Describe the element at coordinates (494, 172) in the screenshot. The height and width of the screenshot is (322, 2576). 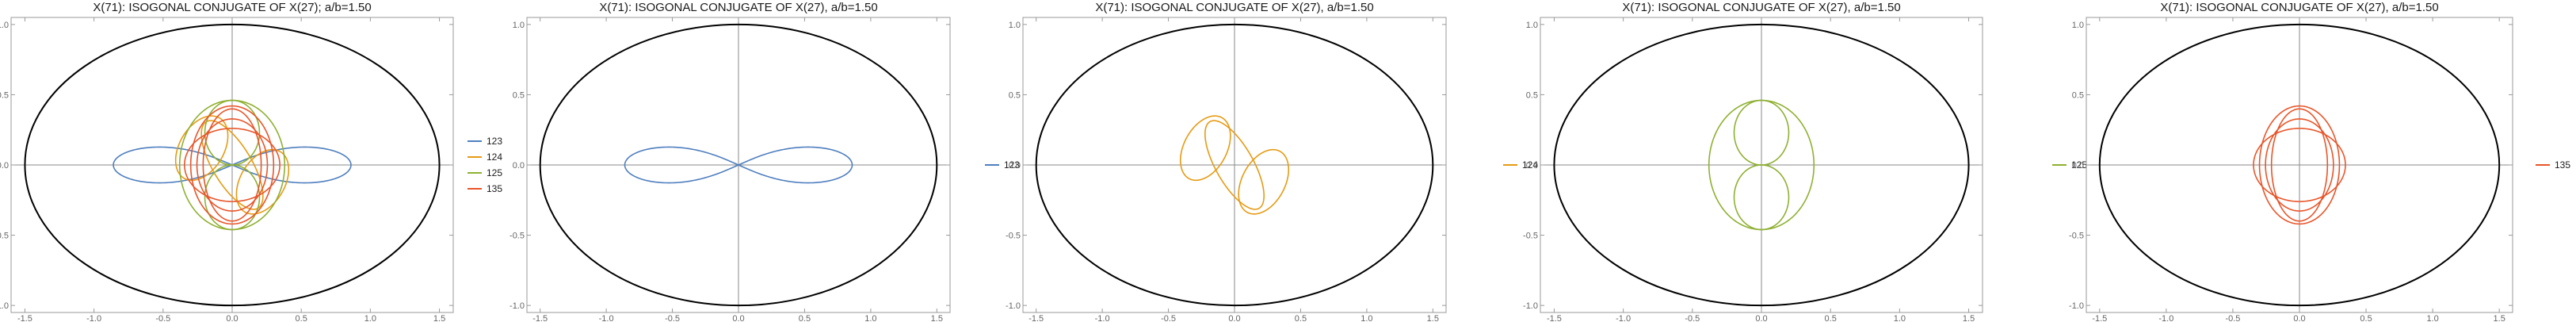
I see `legend-label: 125` at that location.